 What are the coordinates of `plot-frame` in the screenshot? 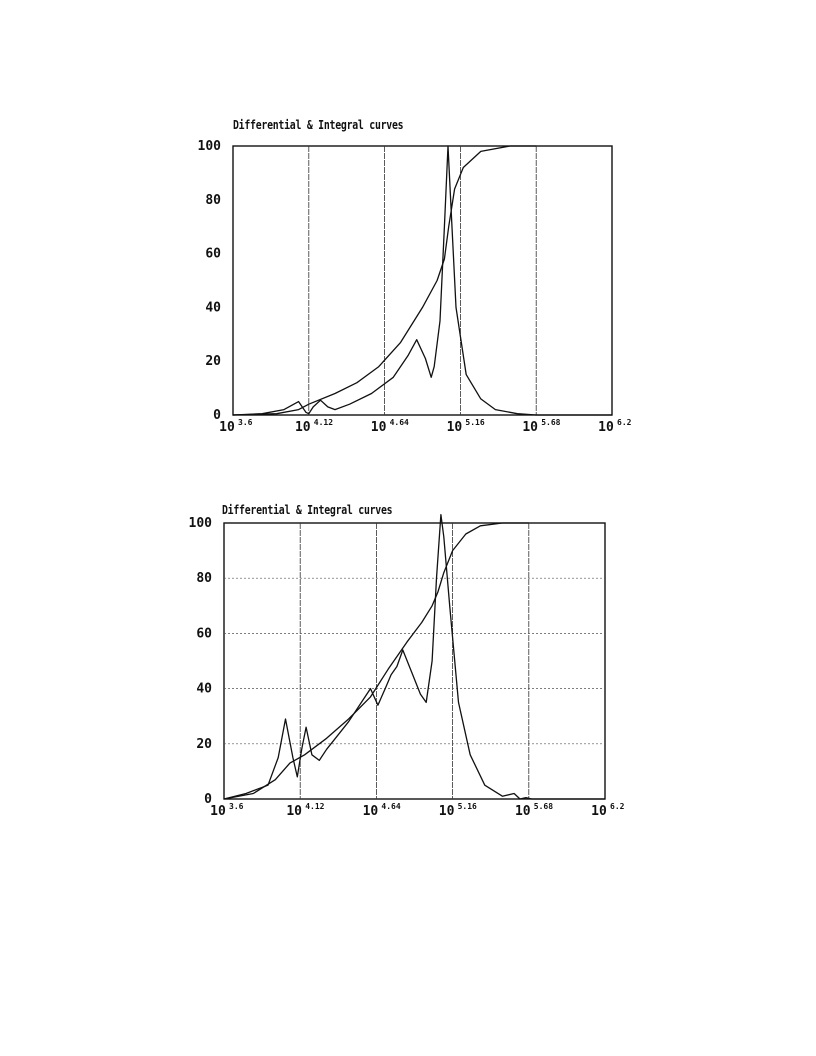 It's located at (422, 280).